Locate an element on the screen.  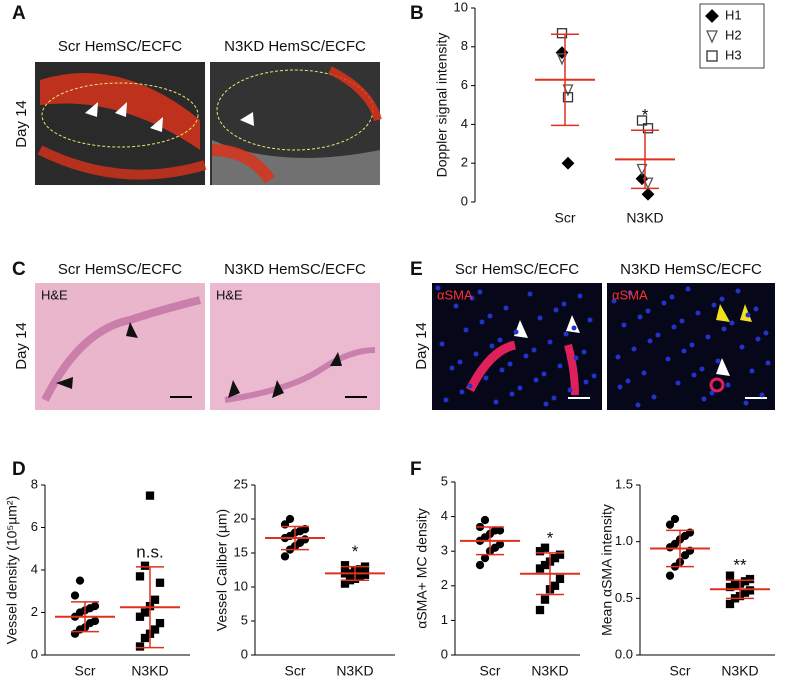
vessel is located at coordinates (121, 349).